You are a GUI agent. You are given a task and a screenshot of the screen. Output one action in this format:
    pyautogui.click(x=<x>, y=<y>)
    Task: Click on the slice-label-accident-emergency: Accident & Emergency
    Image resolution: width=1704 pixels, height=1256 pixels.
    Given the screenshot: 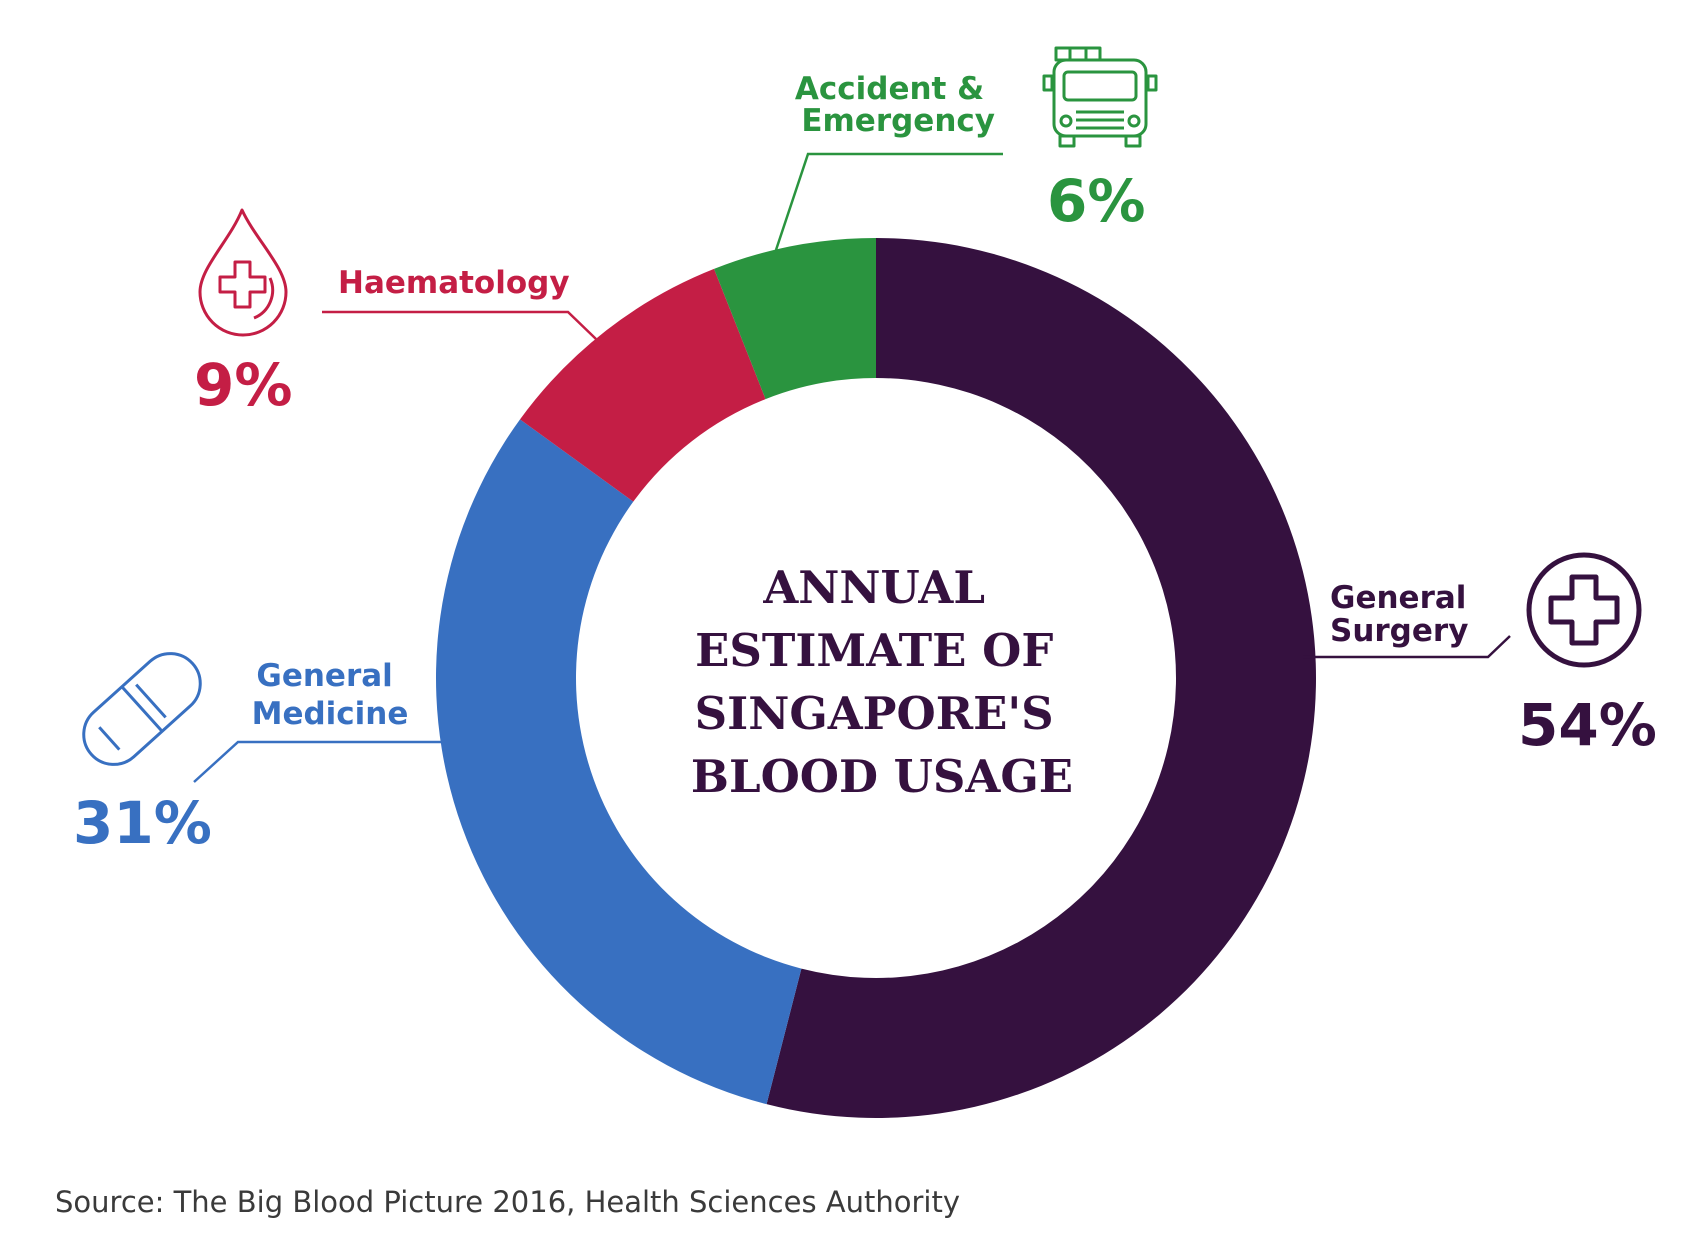 What is the action you would take?
    pyautogui.click(x=895, y=105)
    